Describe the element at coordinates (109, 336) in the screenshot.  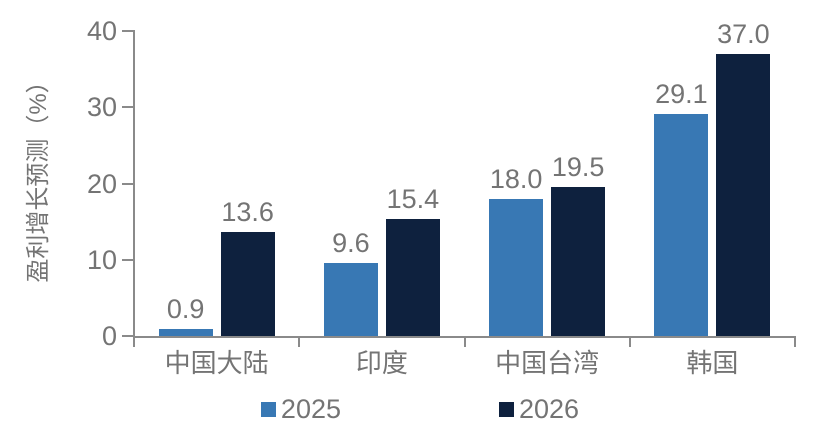
I see `y-tick-label-0: 0` at that location.